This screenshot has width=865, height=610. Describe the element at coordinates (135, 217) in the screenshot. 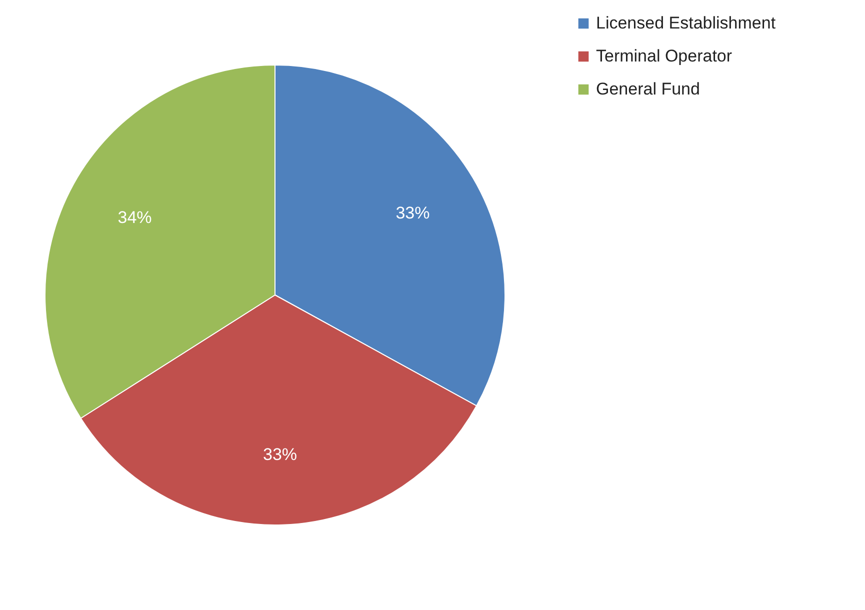

I see `data-label: 34%` at that location.